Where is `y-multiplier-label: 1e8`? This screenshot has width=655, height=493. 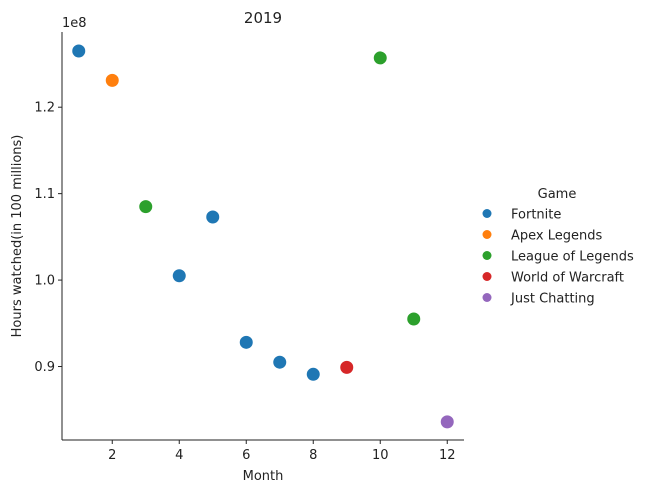
y-multiplier-label: 1e8 is located at coordinates (74, 23).